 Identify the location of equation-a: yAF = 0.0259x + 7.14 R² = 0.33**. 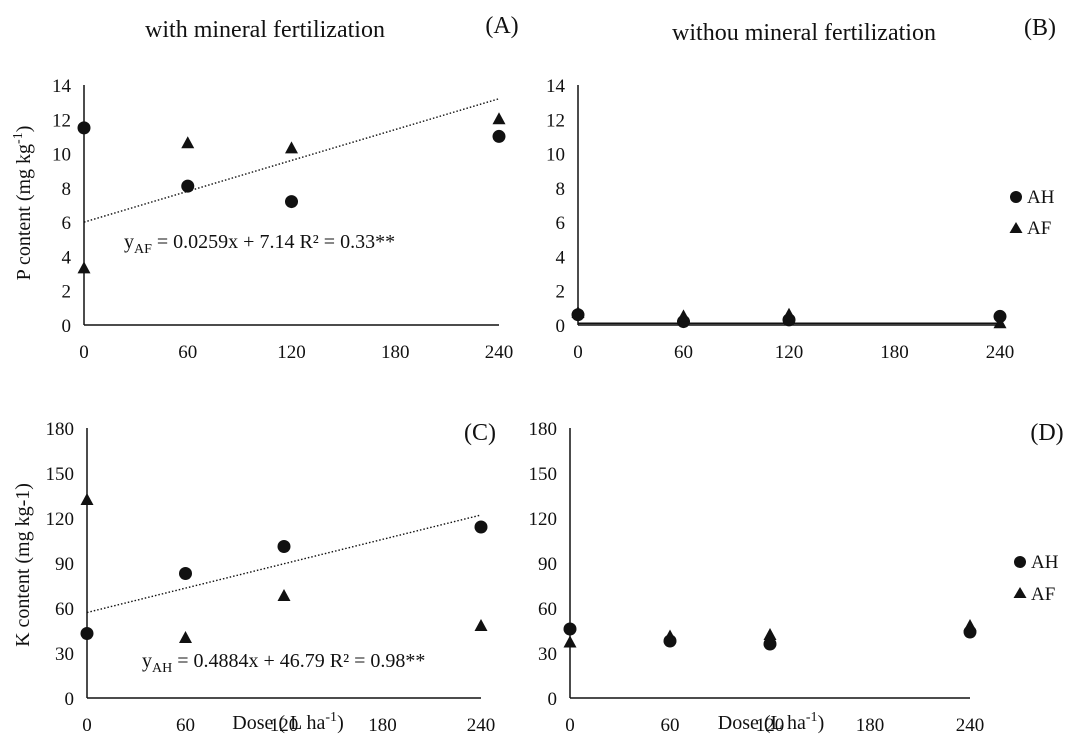
(259, 244).